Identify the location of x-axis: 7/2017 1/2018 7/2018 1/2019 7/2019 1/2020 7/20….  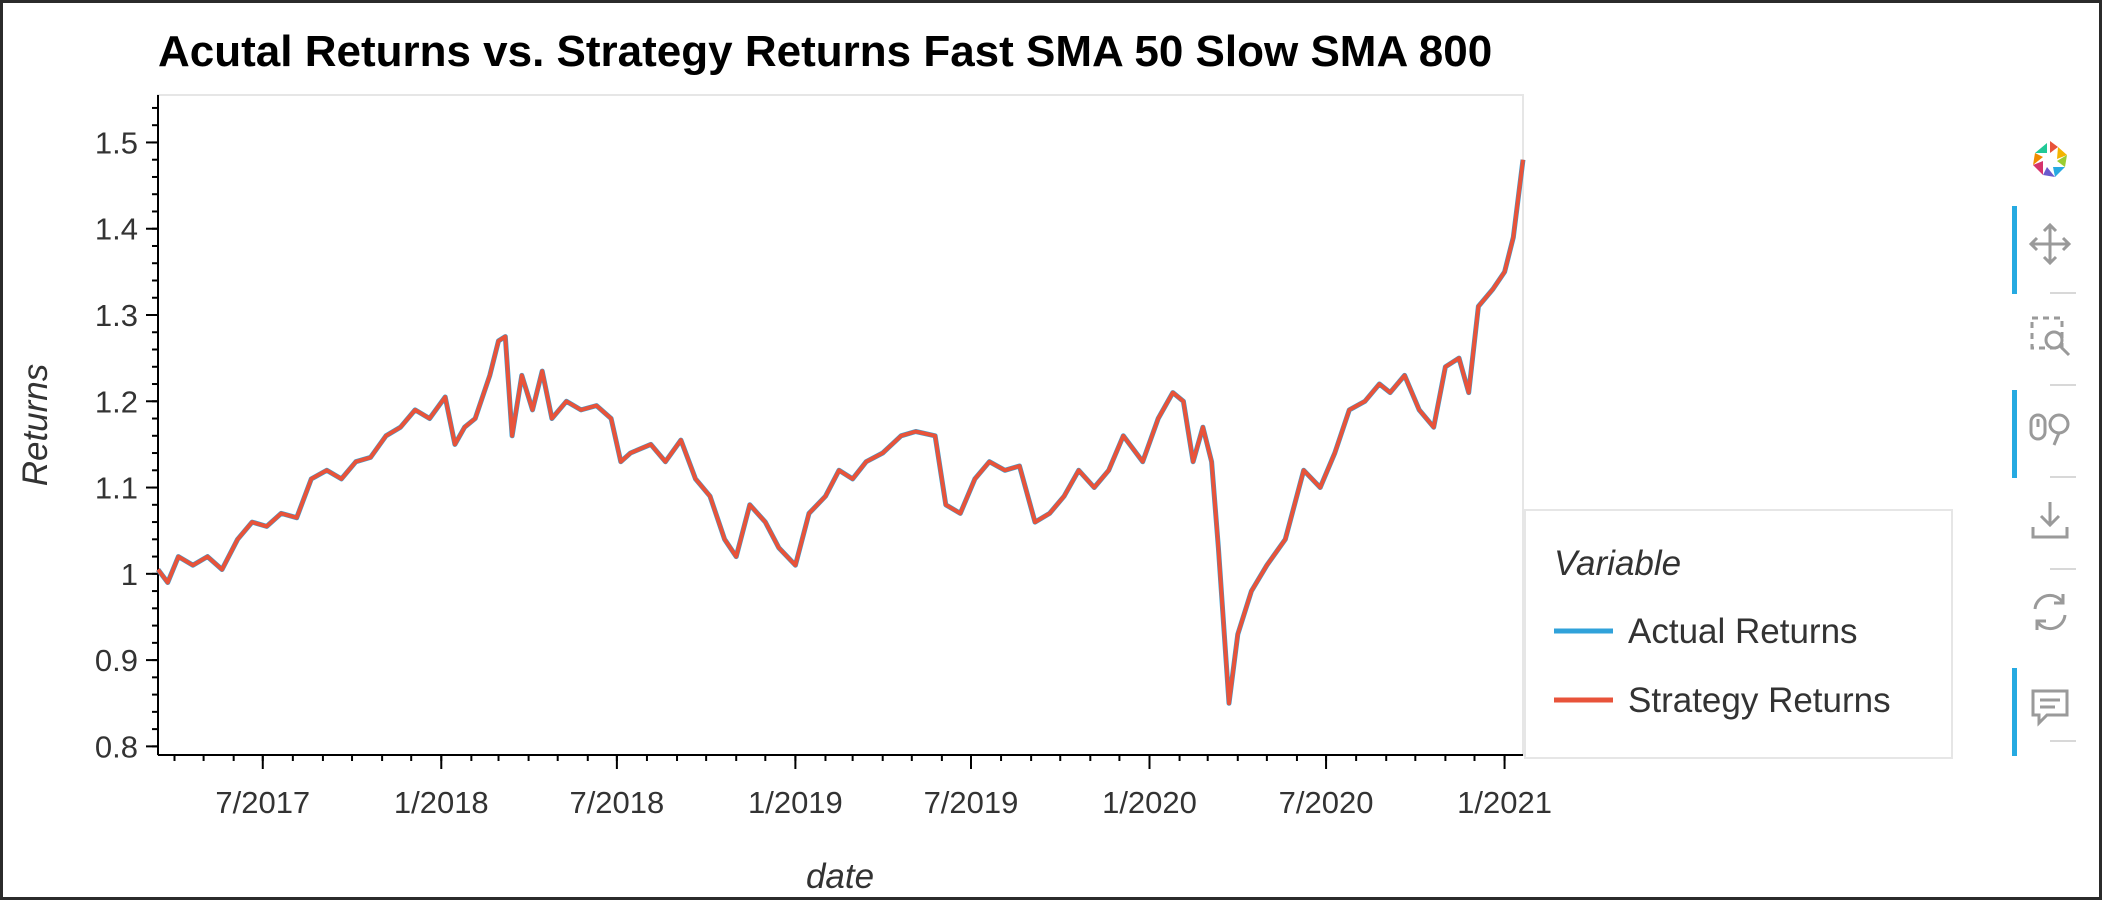
(855, 787).